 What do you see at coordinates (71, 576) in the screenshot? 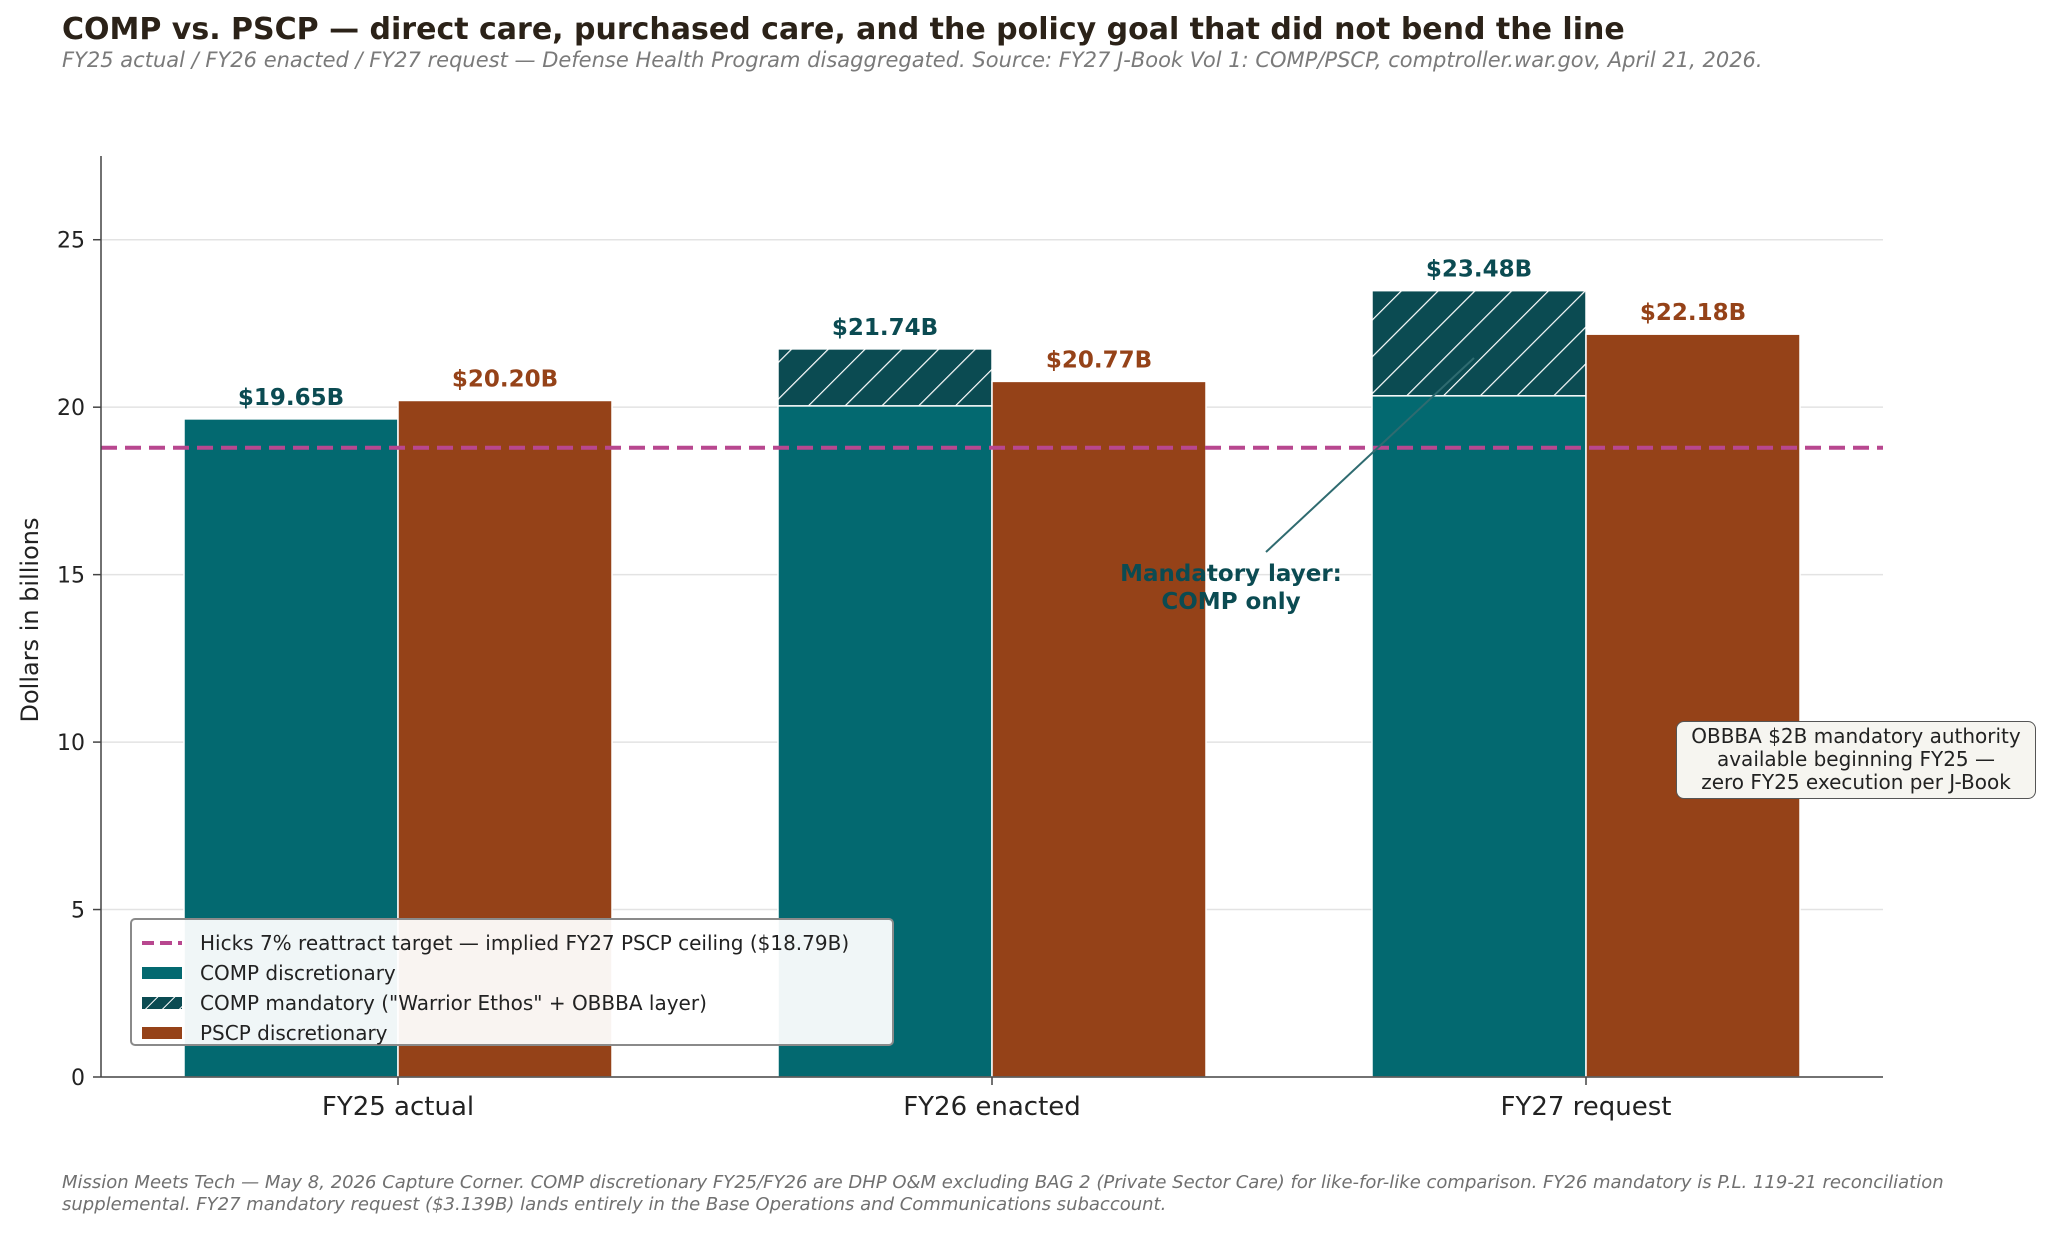
I see `y-tick-label: 15` at bounding box center [71, 576].